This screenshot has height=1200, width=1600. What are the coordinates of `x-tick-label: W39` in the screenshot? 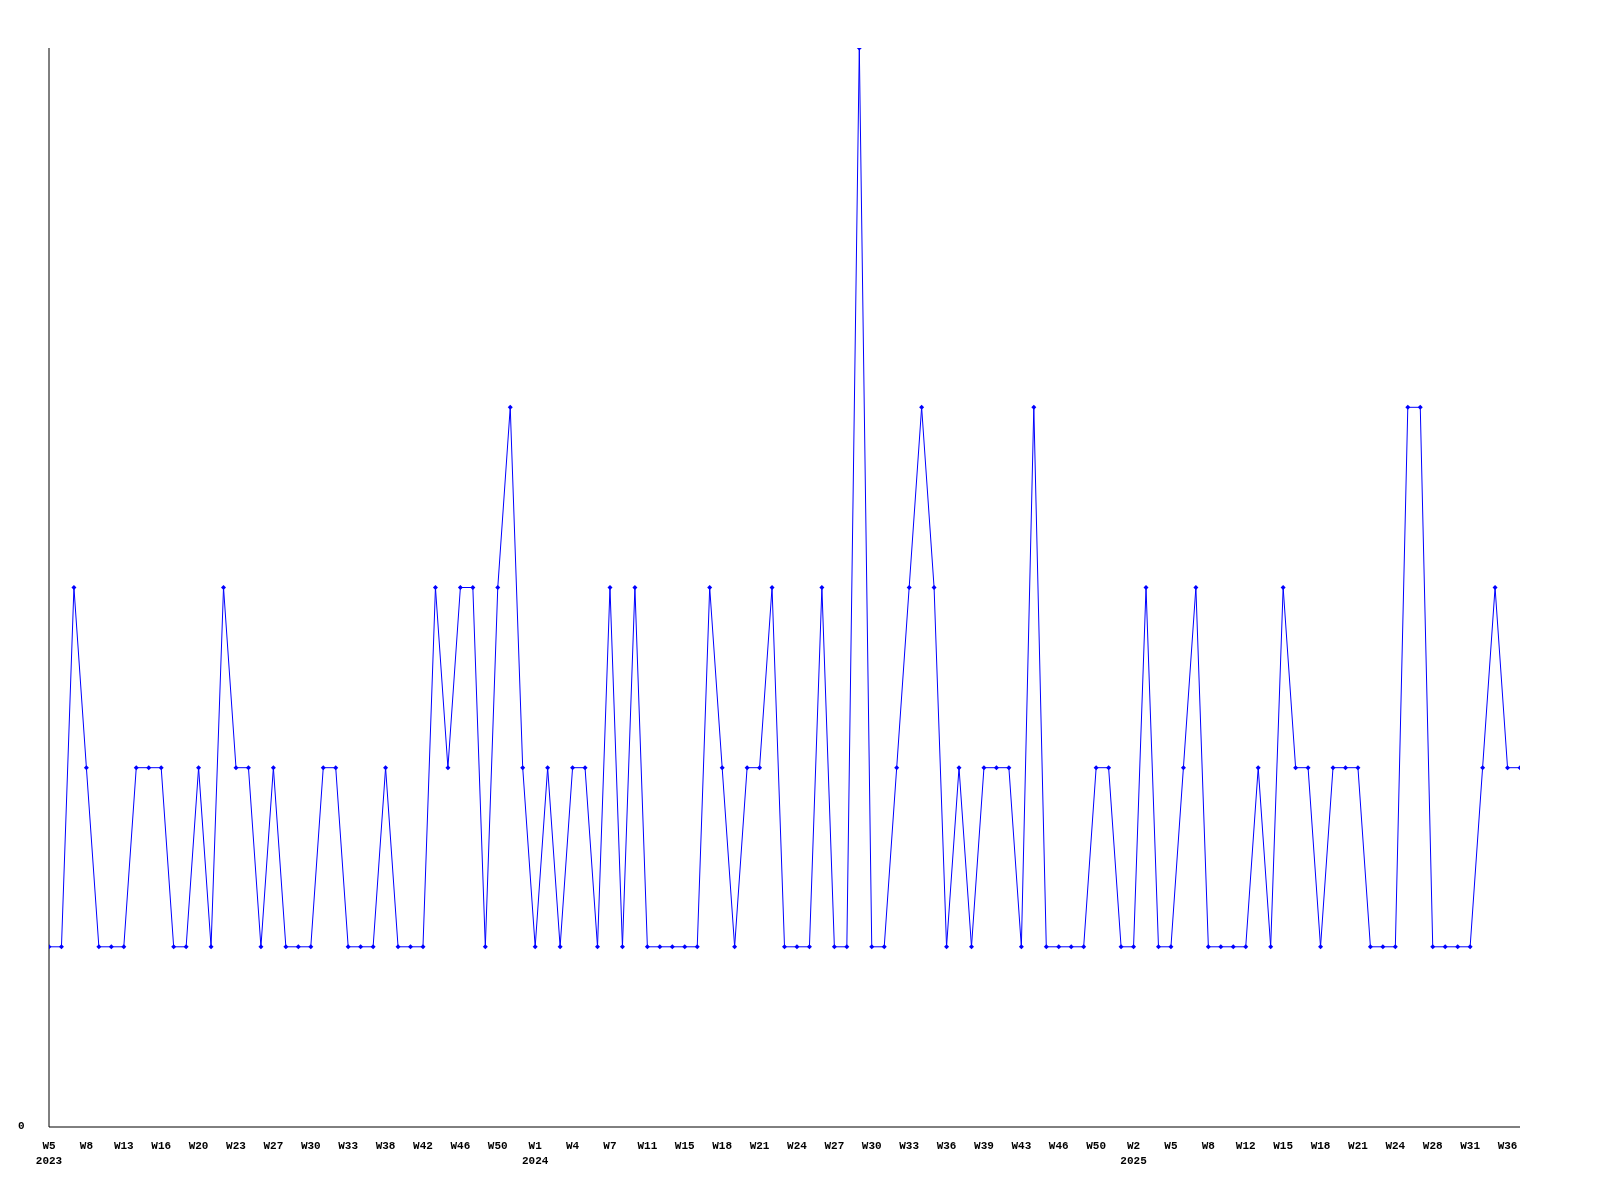 It's located at (984, 1146).